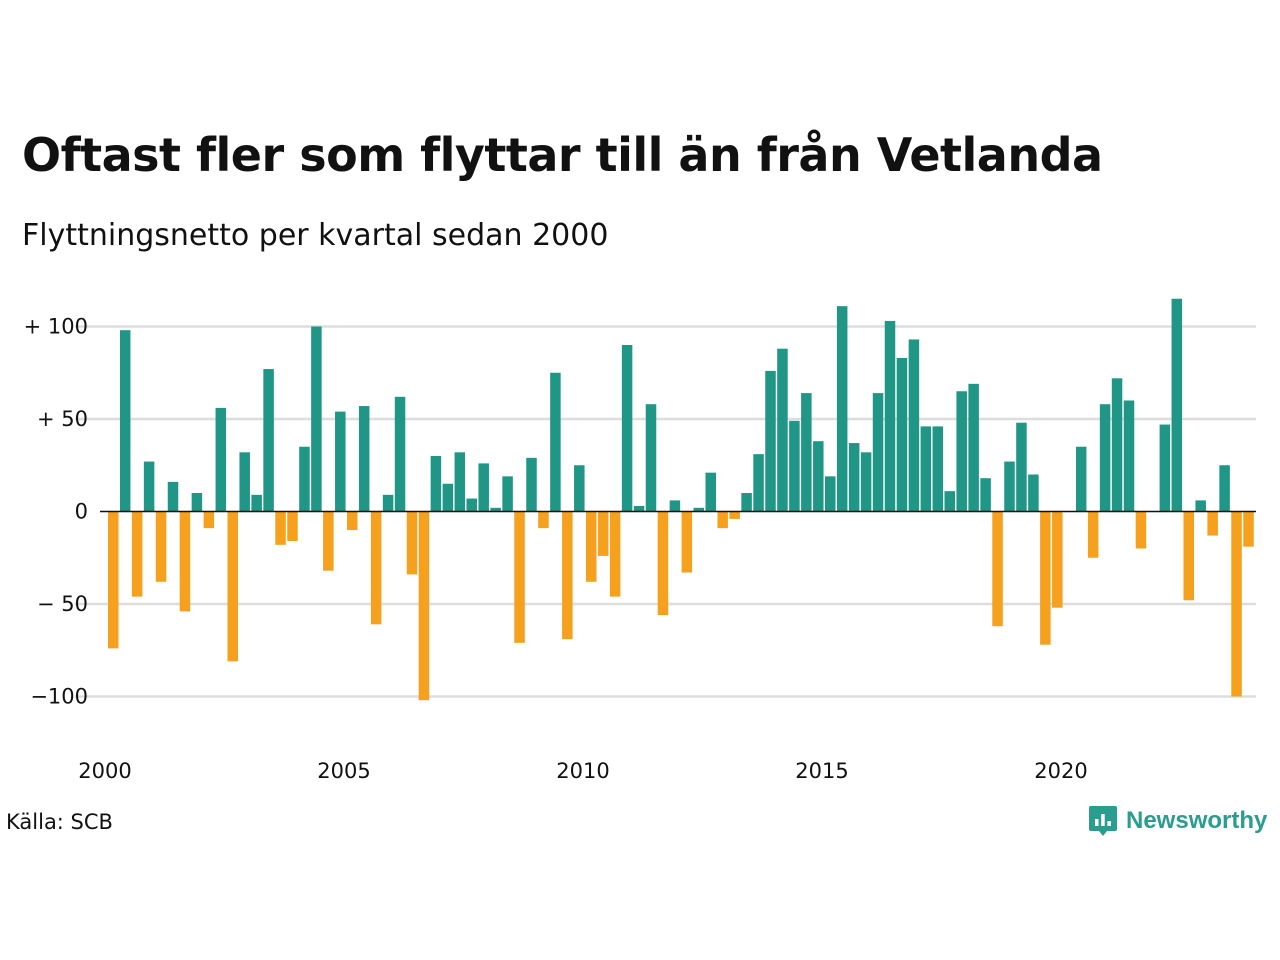 The width and height of the screenshot is (1280, 960). I want to click on bar-2004K4, so click(340, 461).